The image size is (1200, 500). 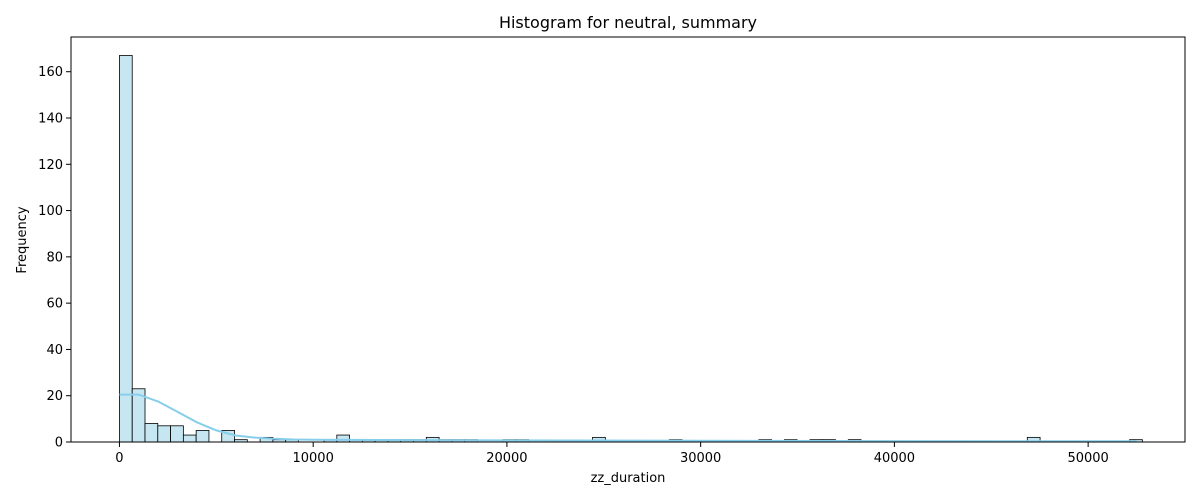 I want to click on x-tick-label: 10000, so click(x=312, y=458).